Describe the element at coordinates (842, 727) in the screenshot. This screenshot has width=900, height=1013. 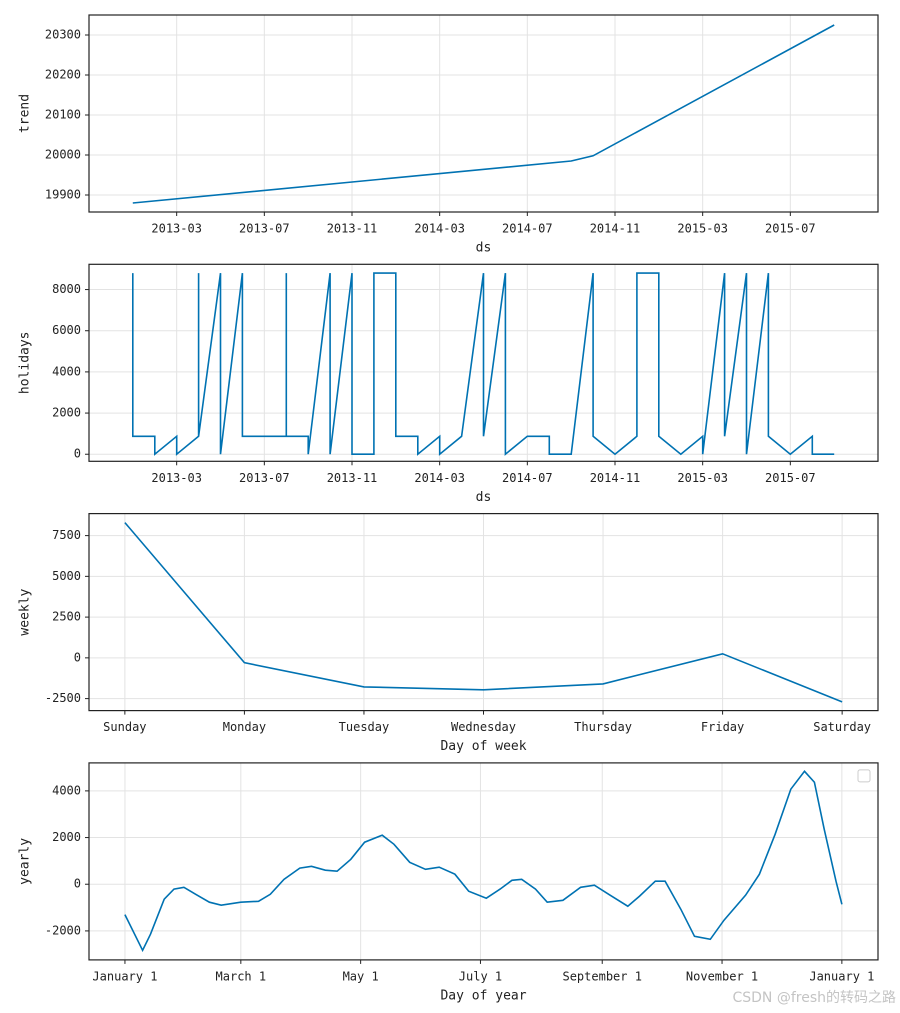
I see `x-tick-label: Saturday` at that location.